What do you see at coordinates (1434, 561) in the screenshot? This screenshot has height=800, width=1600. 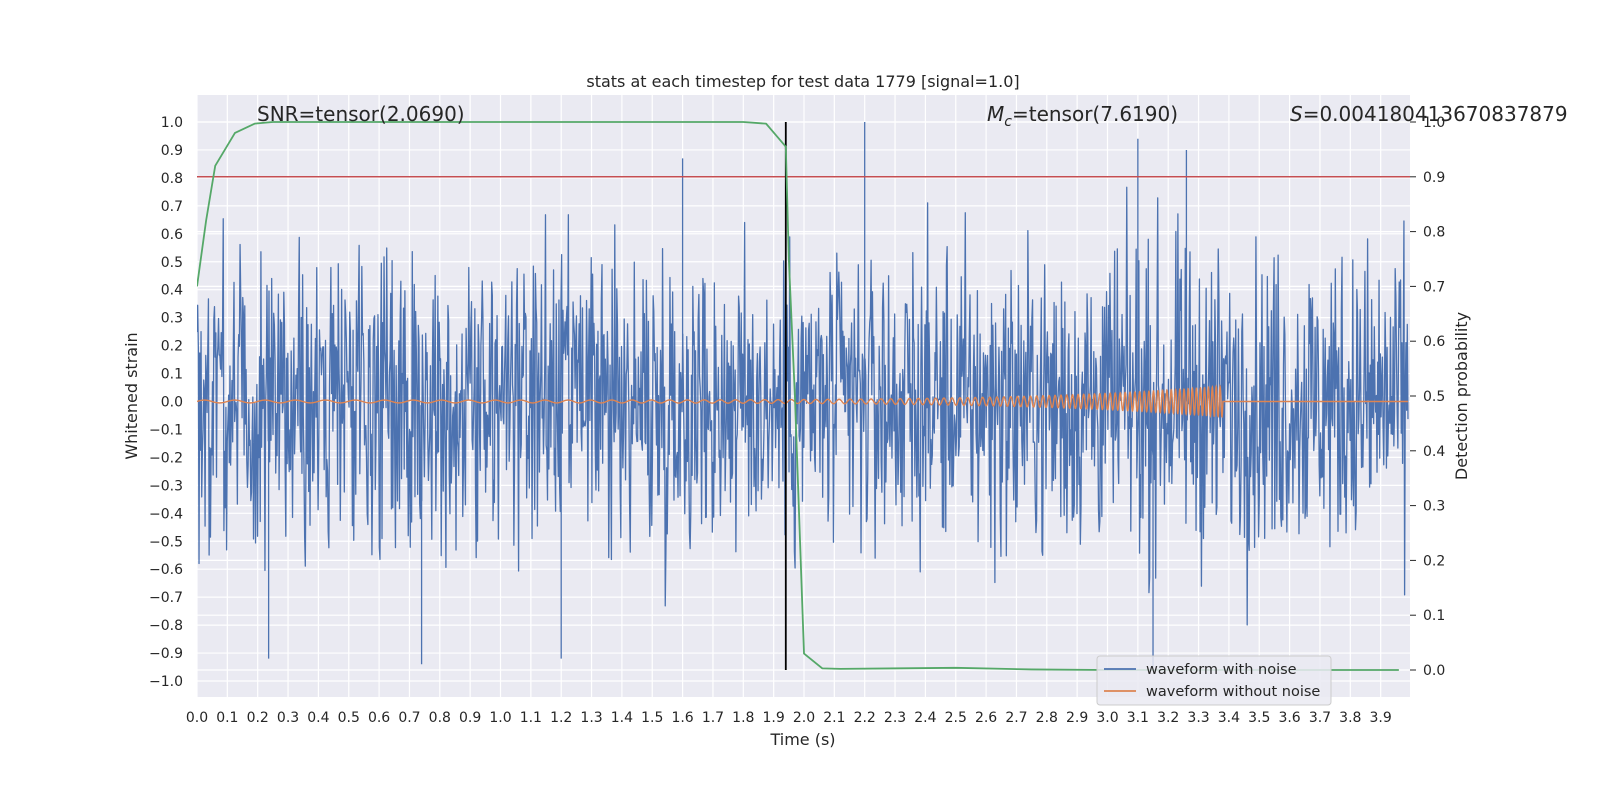 I see `y-right-tick-label: 0.2` at bounding box center [1434, 561].